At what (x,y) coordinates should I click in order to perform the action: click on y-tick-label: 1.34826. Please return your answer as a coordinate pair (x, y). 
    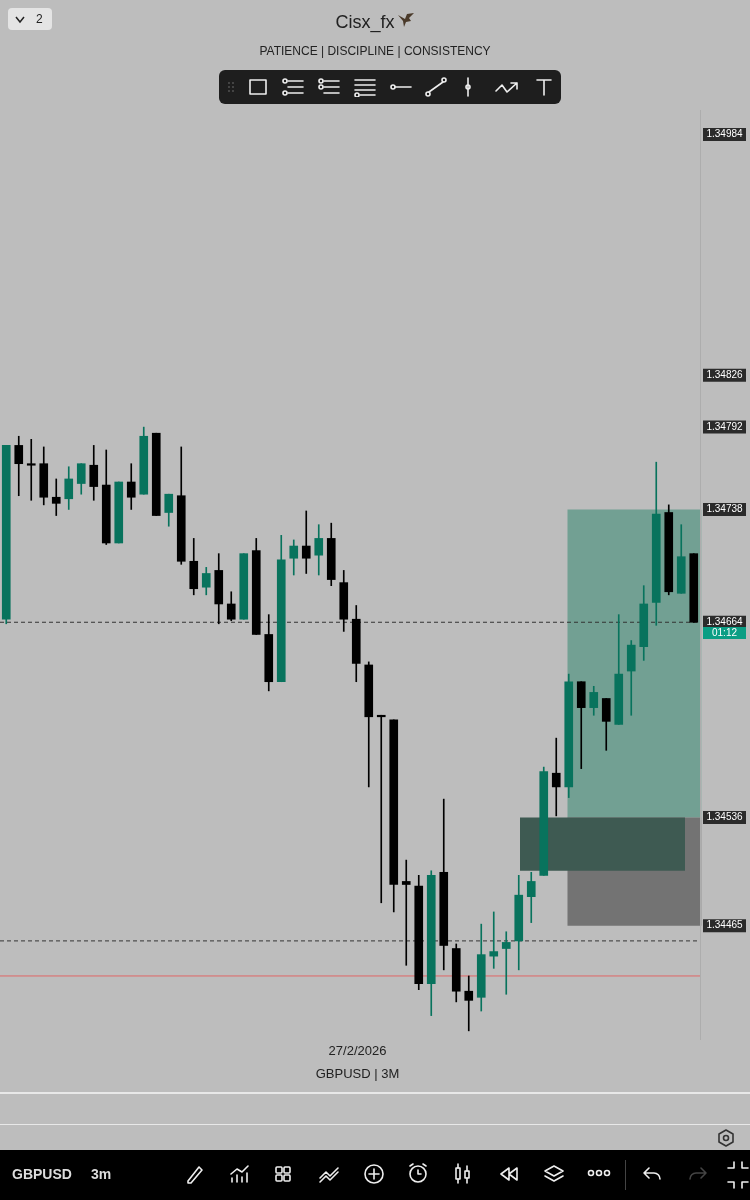
    Looking at the image, I should click on (725, 375).